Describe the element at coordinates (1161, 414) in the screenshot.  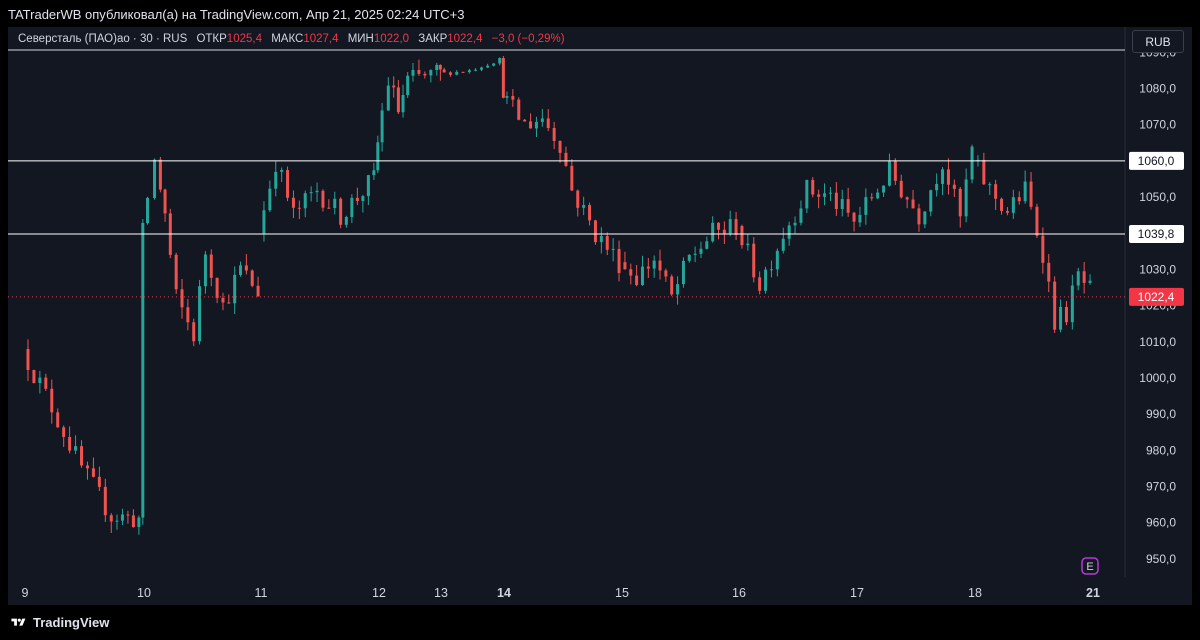
I see `y-tick-label: 990,0` at that location.